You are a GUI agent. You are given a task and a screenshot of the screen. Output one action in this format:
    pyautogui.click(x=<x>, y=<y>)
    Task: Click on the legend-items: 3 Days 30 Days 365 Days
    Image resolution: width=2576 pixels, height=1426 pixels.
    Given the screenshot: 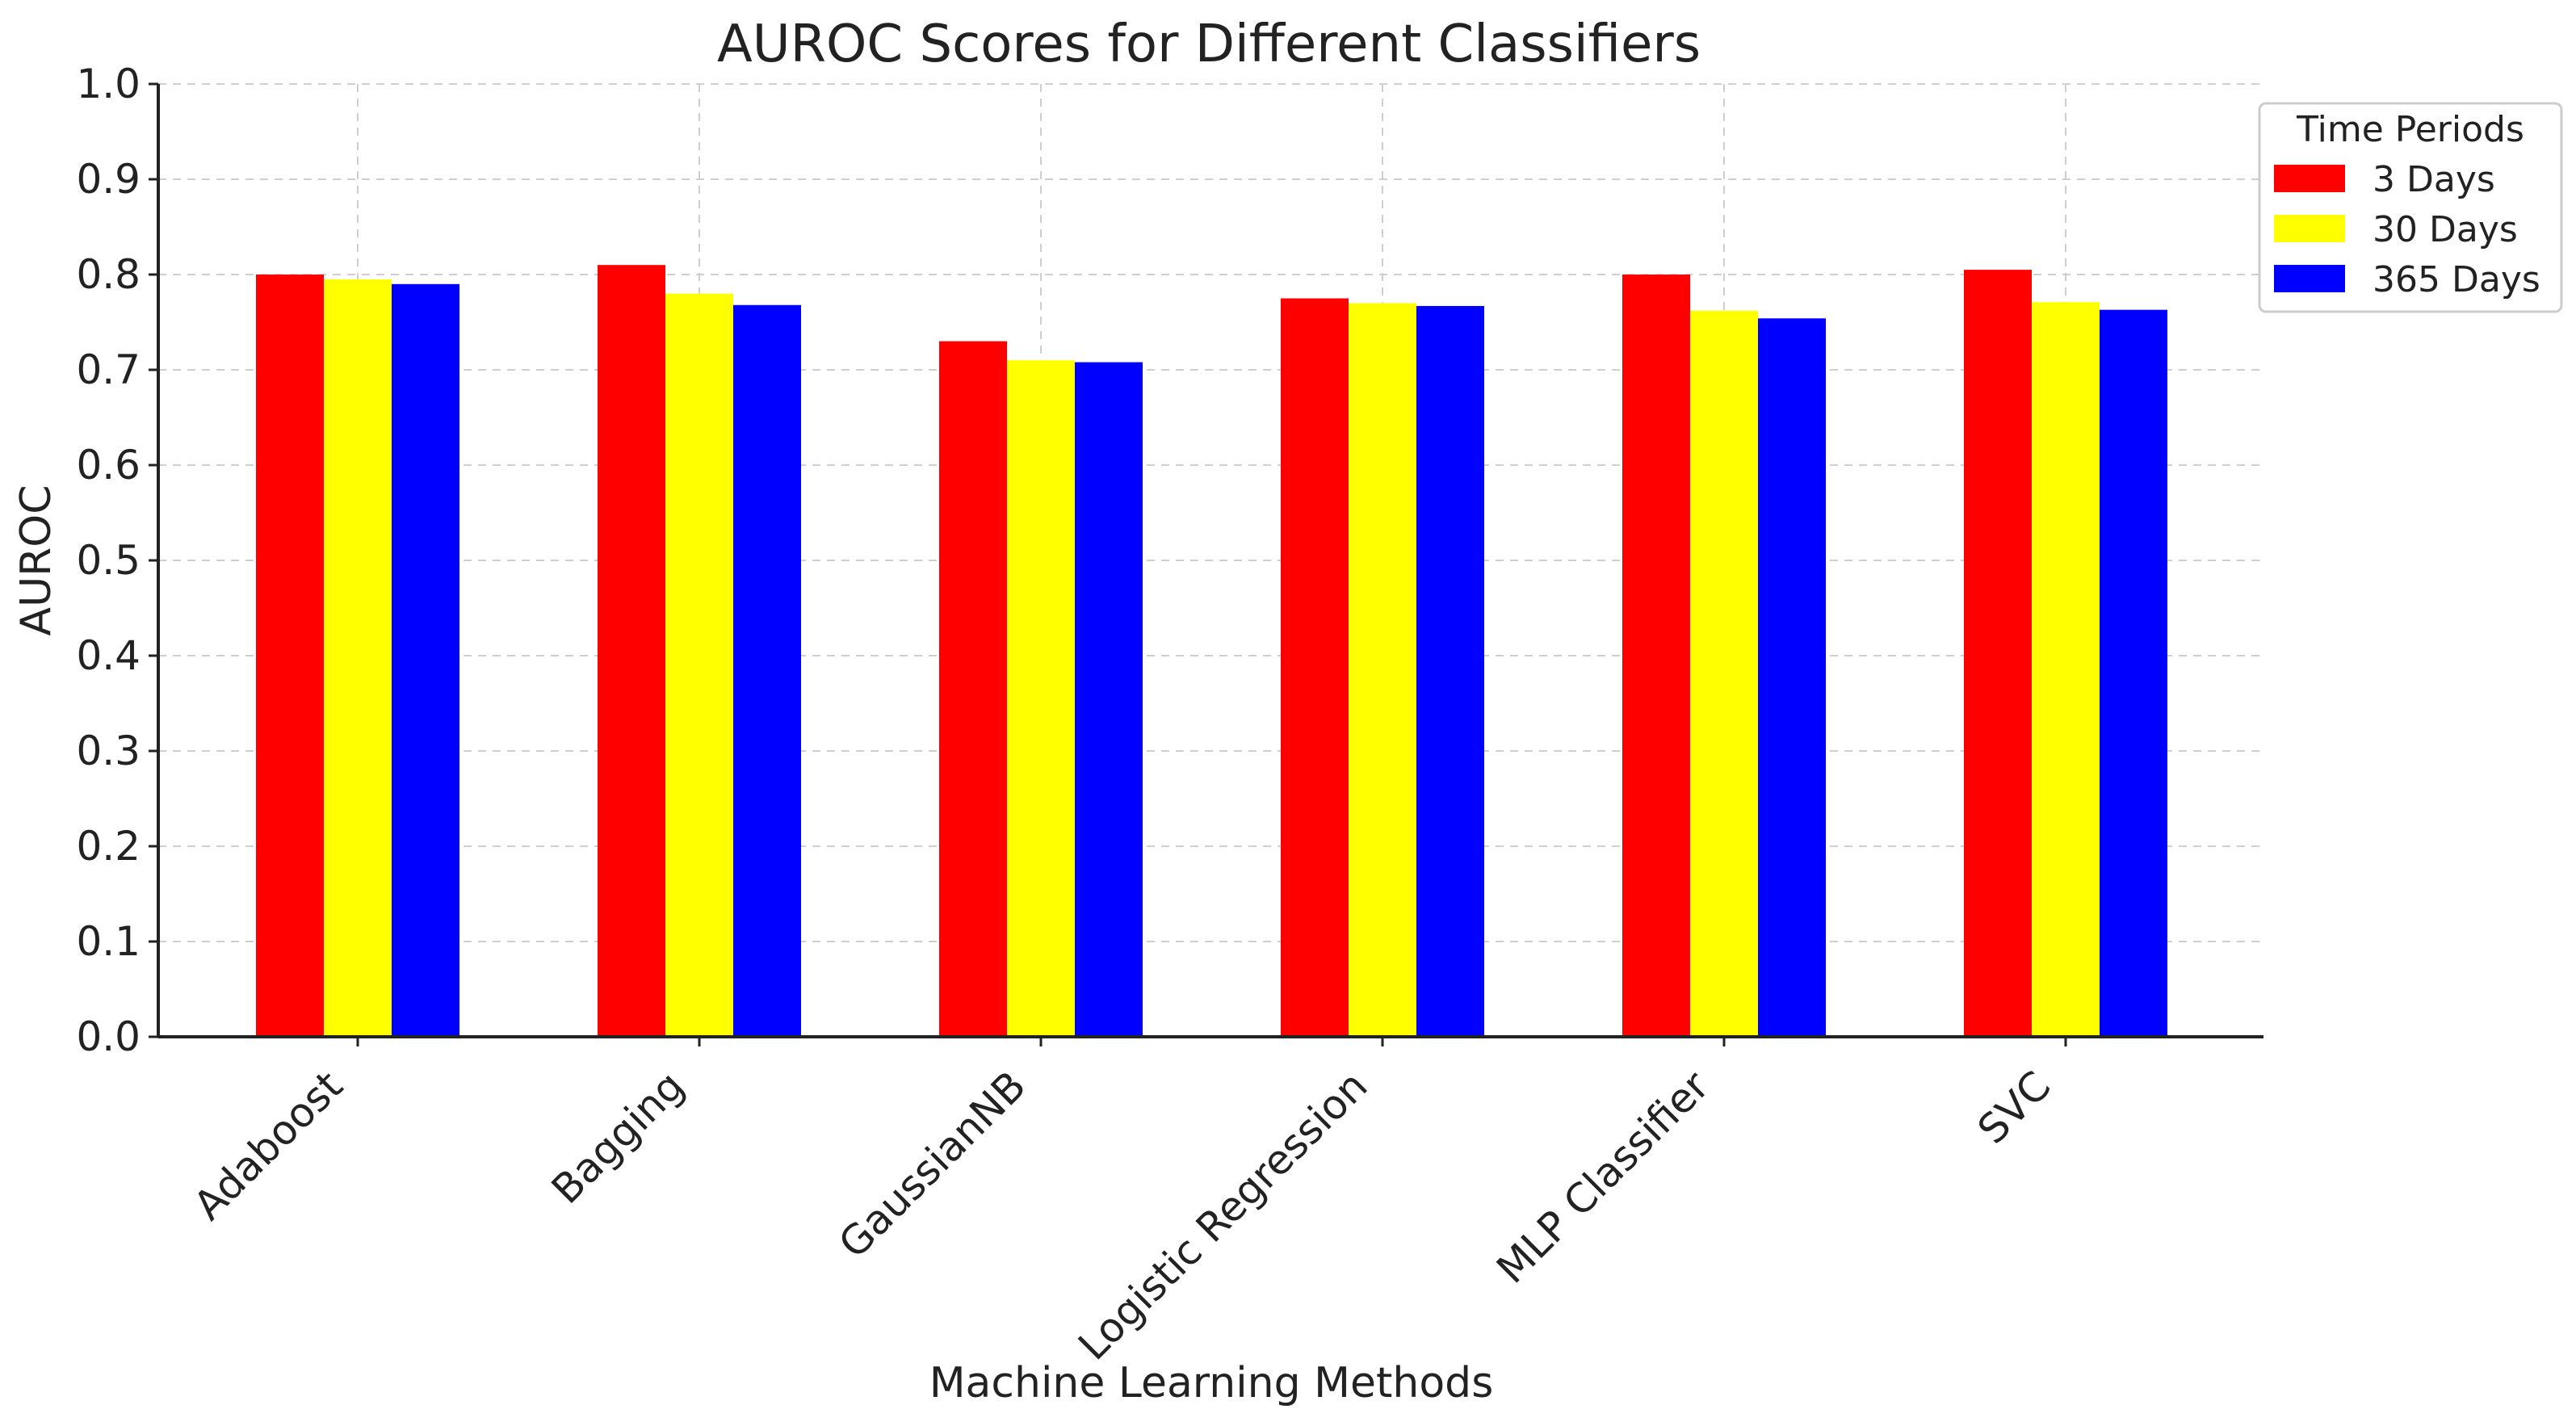 What is the action you would take?
    pyautogui.click(x=2407, y=229)
    